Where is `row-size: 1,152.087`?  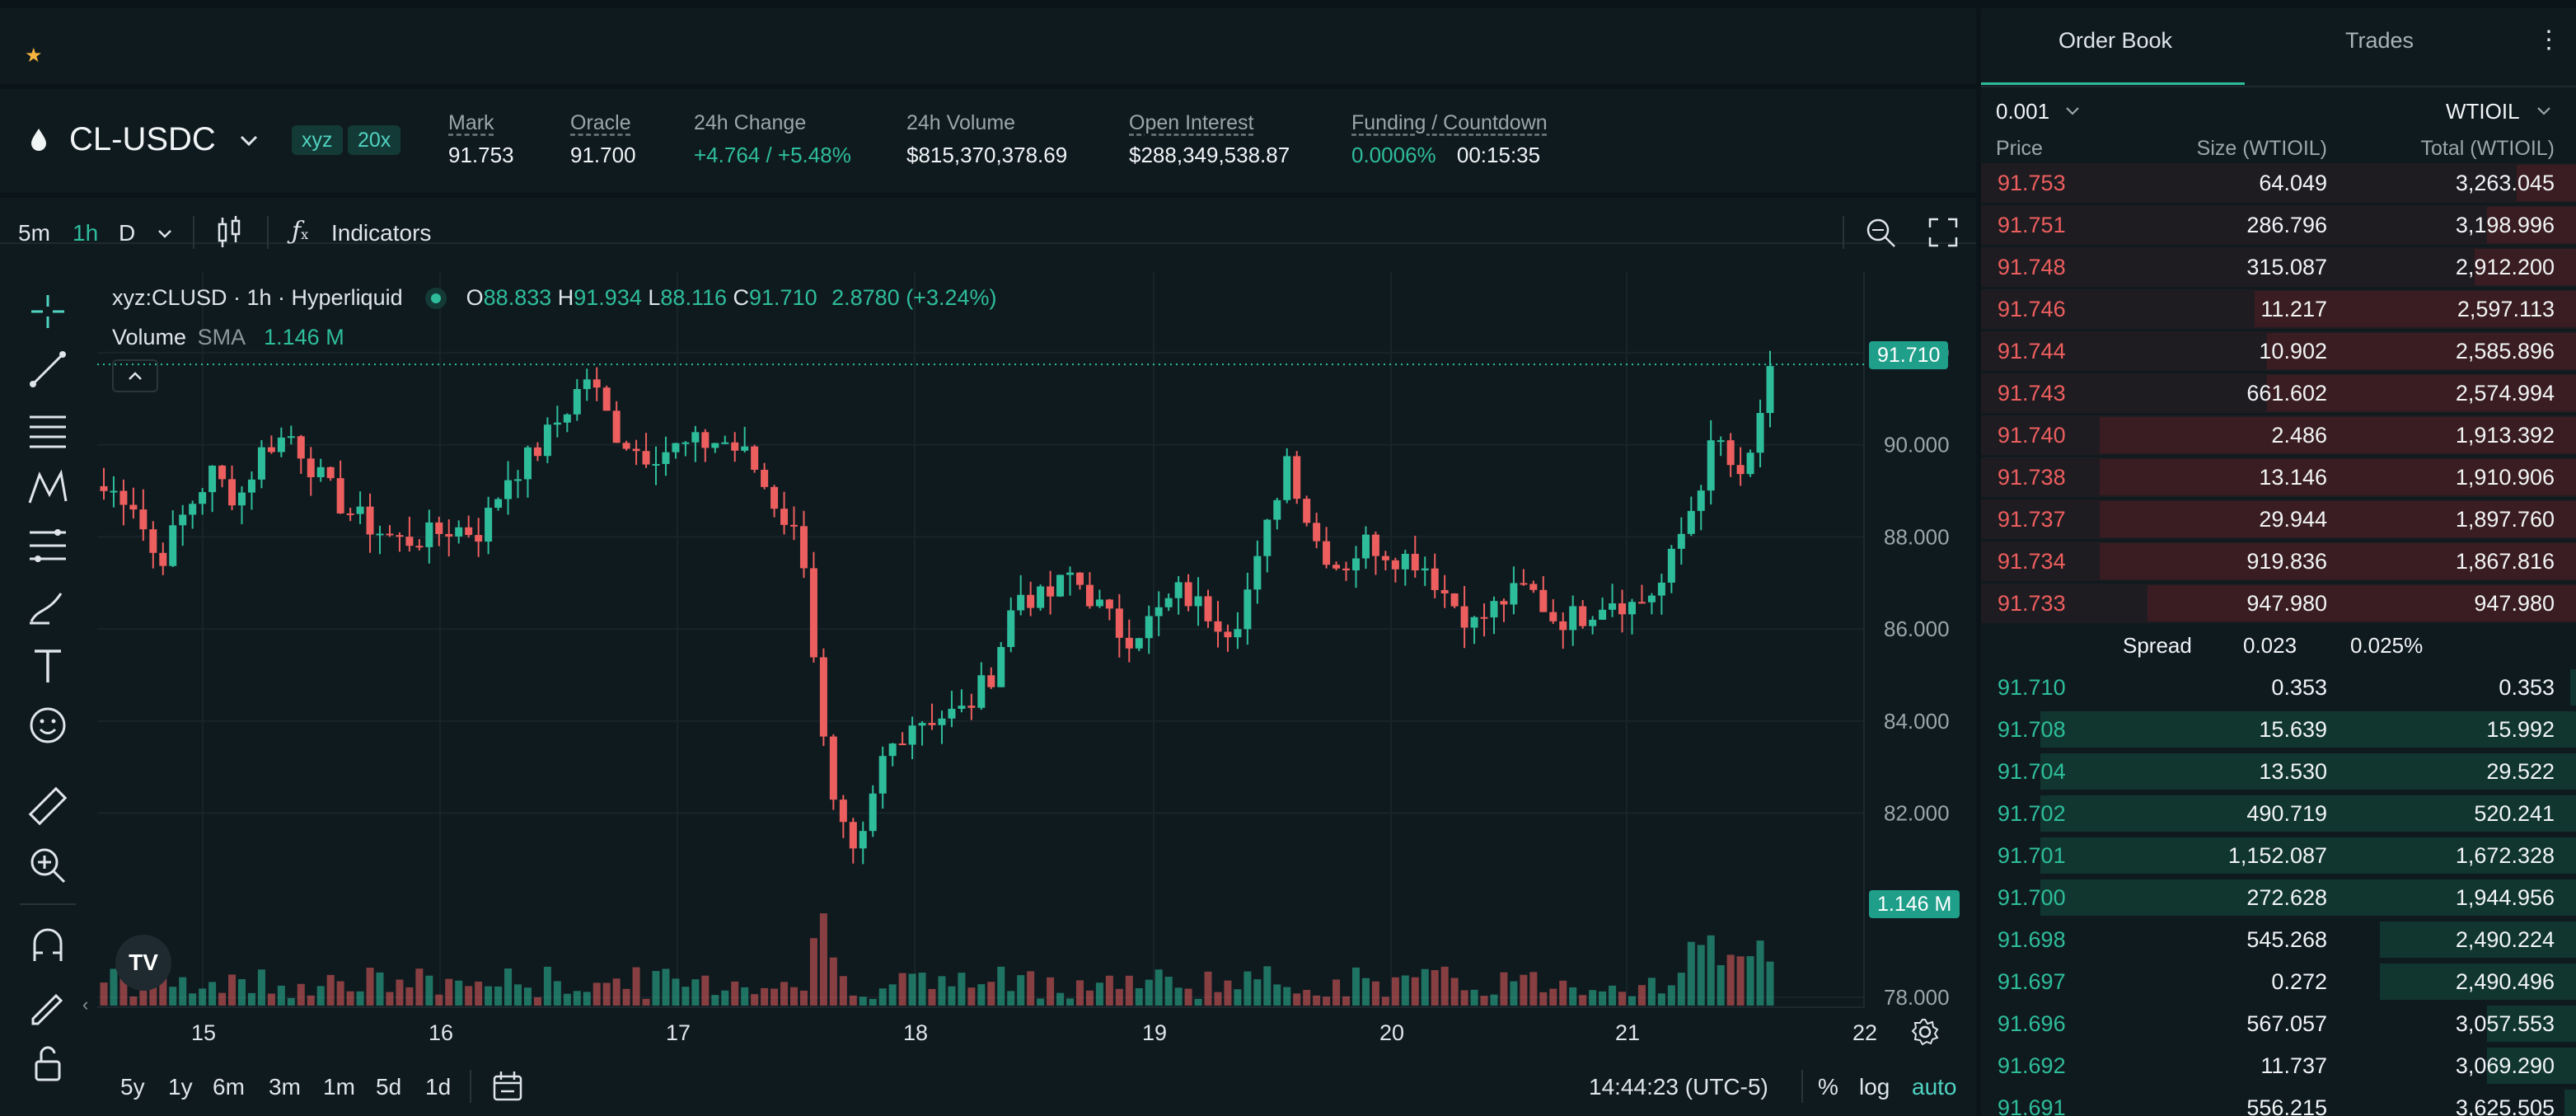
row-size: 1,152.087 is located at coordinates (2277, 855).